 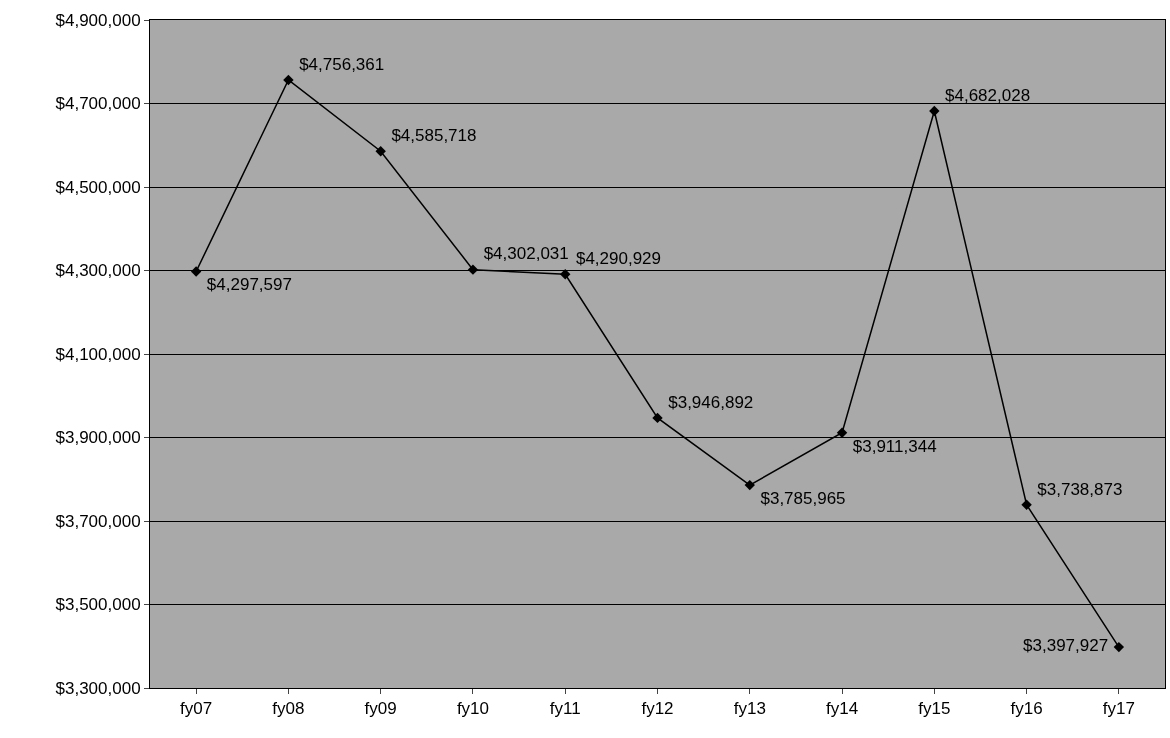 What do you see at coordinates (98, 688) in the screenshot?
I see `y-tick-label: $3,300,000` at bounding box center [98, 688].